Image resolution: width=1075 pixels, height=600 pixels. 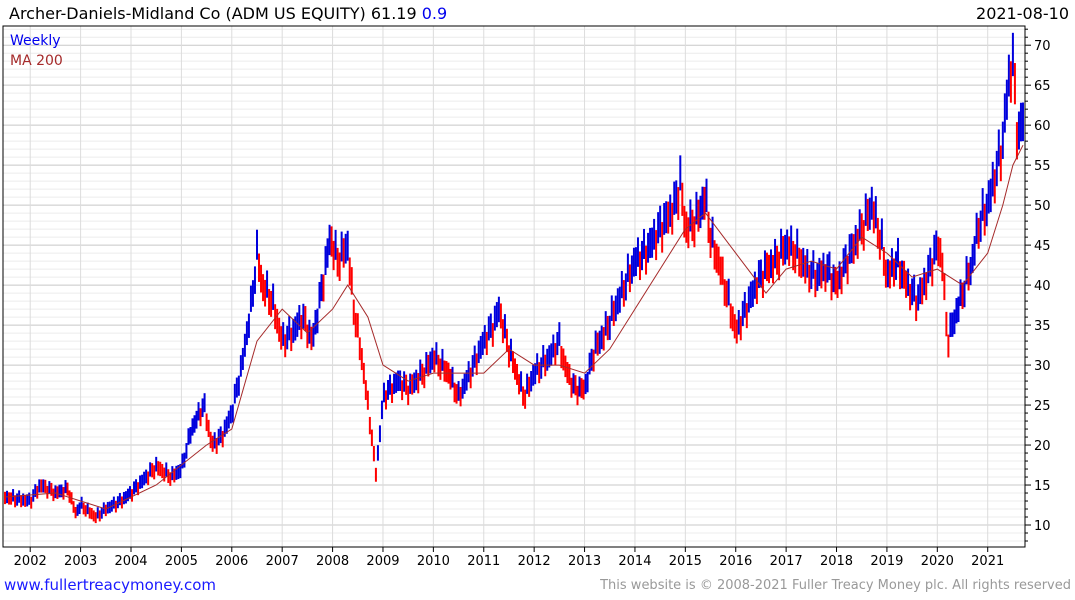 What do you see at coordinates (110, 585) in the screenshot?
I see `website-link: www.fullertreacymoney.com` at bounding box center [110, 585].